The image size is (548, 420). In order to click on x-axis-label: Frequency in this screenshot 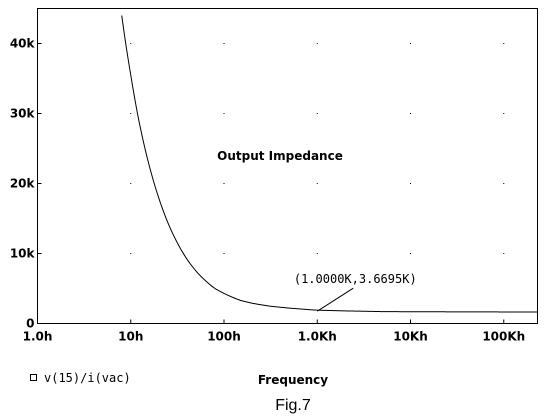, I will do `click(293, 380)`.